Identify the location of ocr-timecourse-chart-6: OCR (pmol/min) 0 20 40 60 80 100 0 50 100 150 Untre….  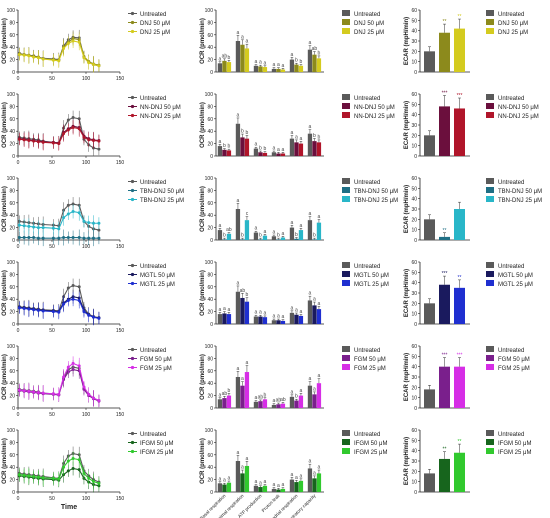
(87, 465).